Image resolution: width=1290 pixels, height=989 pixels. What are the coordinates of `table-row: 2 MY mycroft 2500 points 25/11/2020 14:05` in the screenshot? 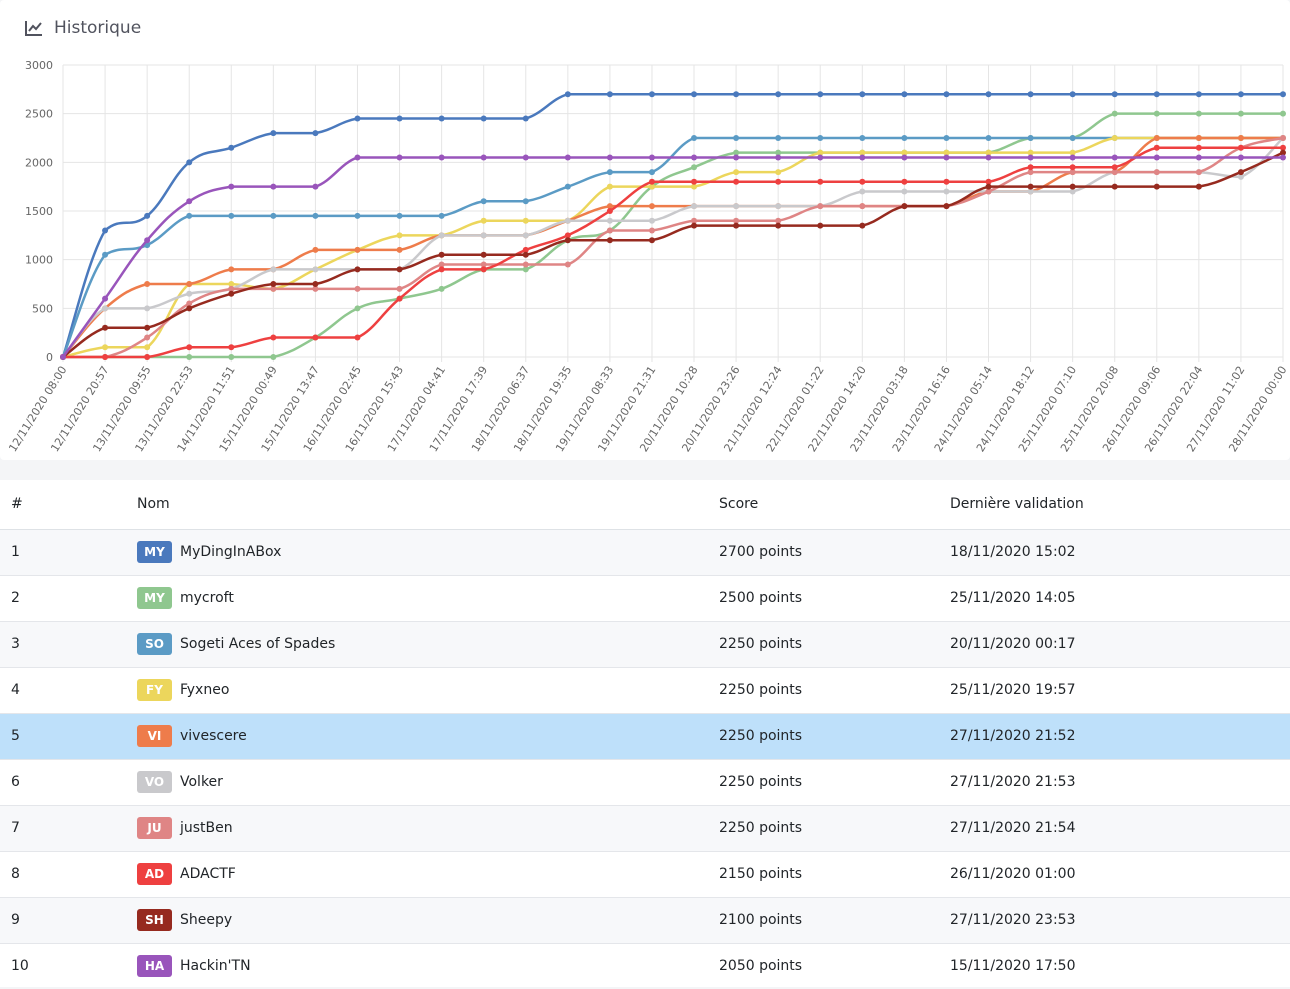 It's located at (645, 597).